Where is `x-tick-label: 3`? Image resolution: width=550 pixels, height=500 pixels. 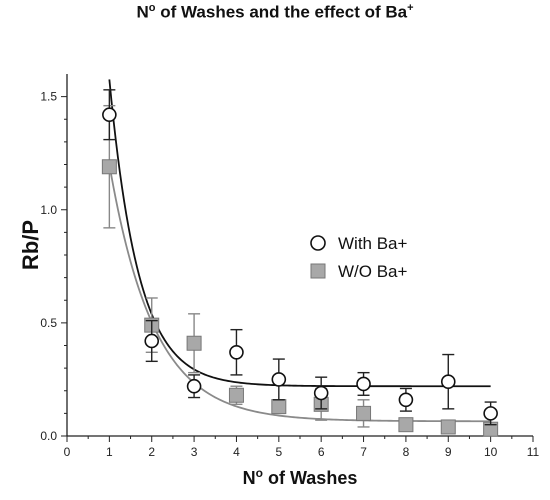
x-tick-label: 3 is located at coordinates (194, 452).